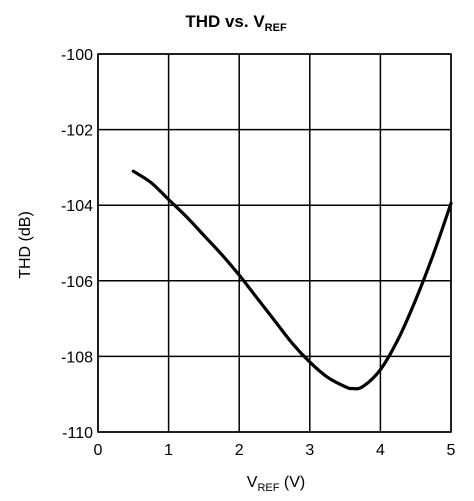 The height and width of the screenshot is (501, 474). I want to click on x-tick-label: 5, so click(451, 450).